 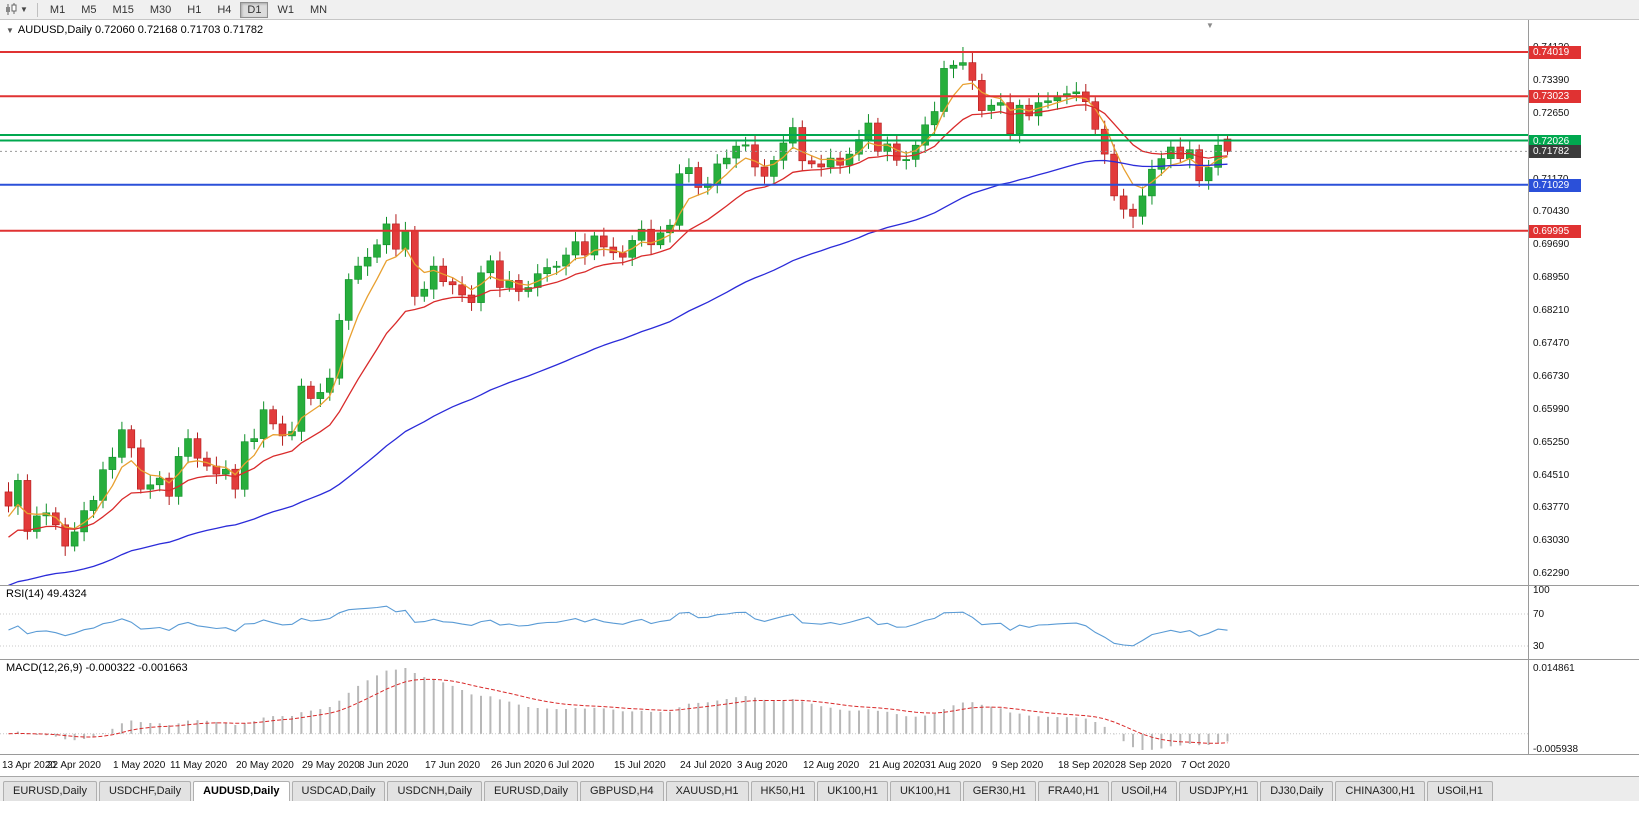 I want to click on chart-tab: USDCNH,Daily, so click(x=435, y=791).